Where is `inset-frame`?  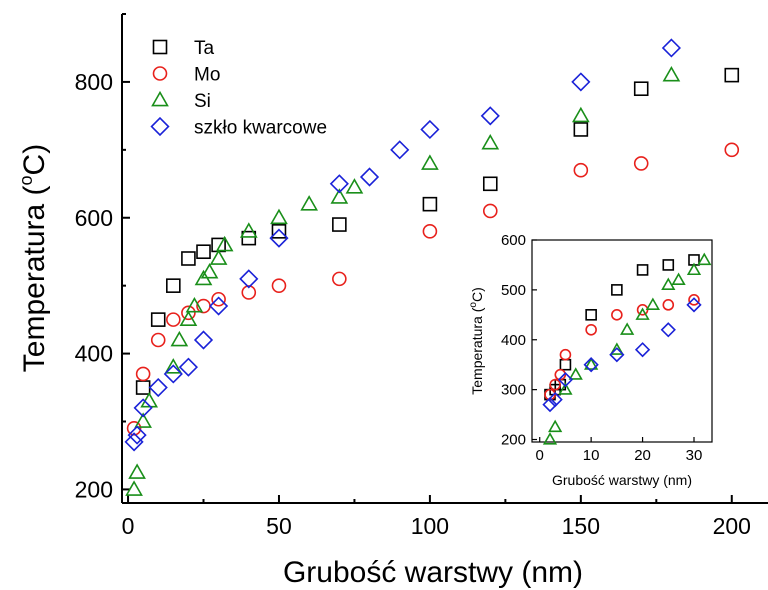
inset-frame is located at coordinates (622, 341).